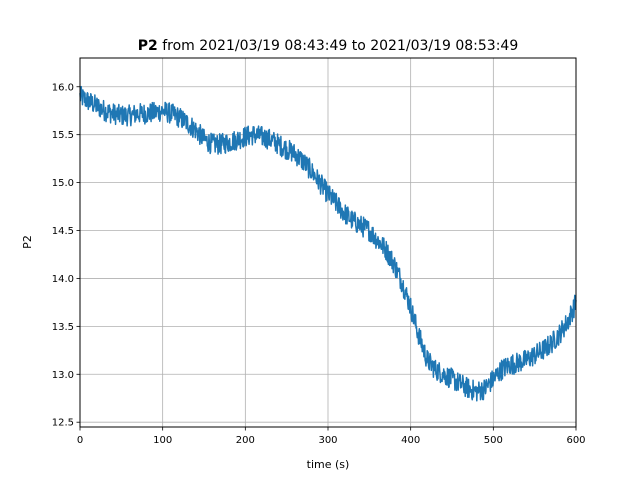 This screenshot has height=480, width=640. Describe the element at coordinates (493, 440) in the screenshot. I see `x-tick-label: 500` at that location.